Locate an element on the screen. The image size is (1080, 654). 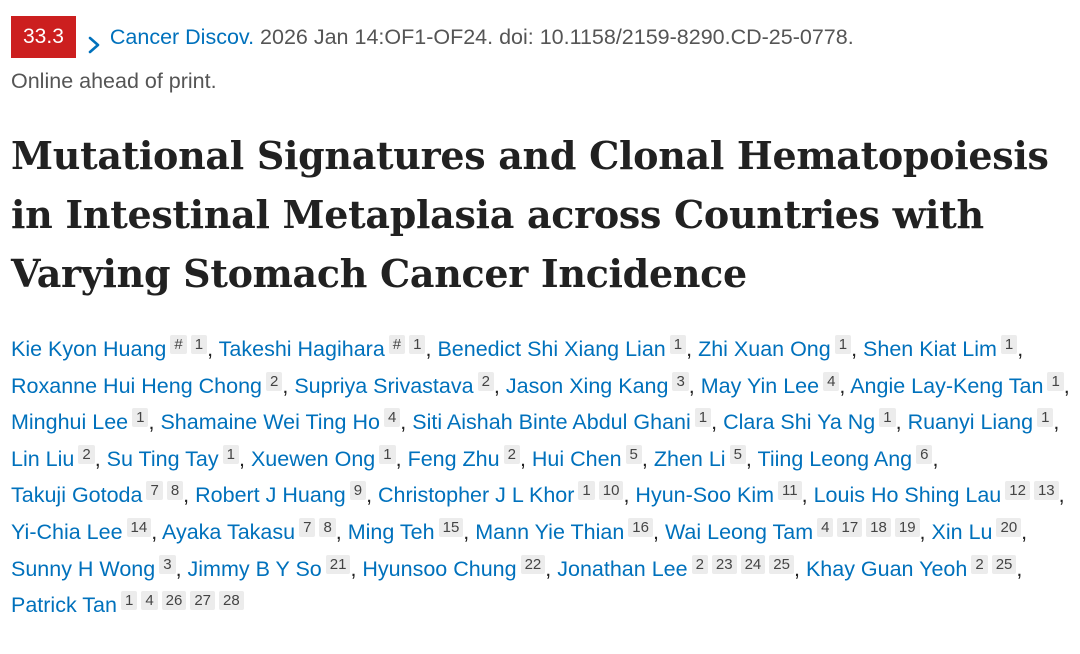
author-entry: Zhi Xuan Ong 1, is located at coordinates (777, 348).